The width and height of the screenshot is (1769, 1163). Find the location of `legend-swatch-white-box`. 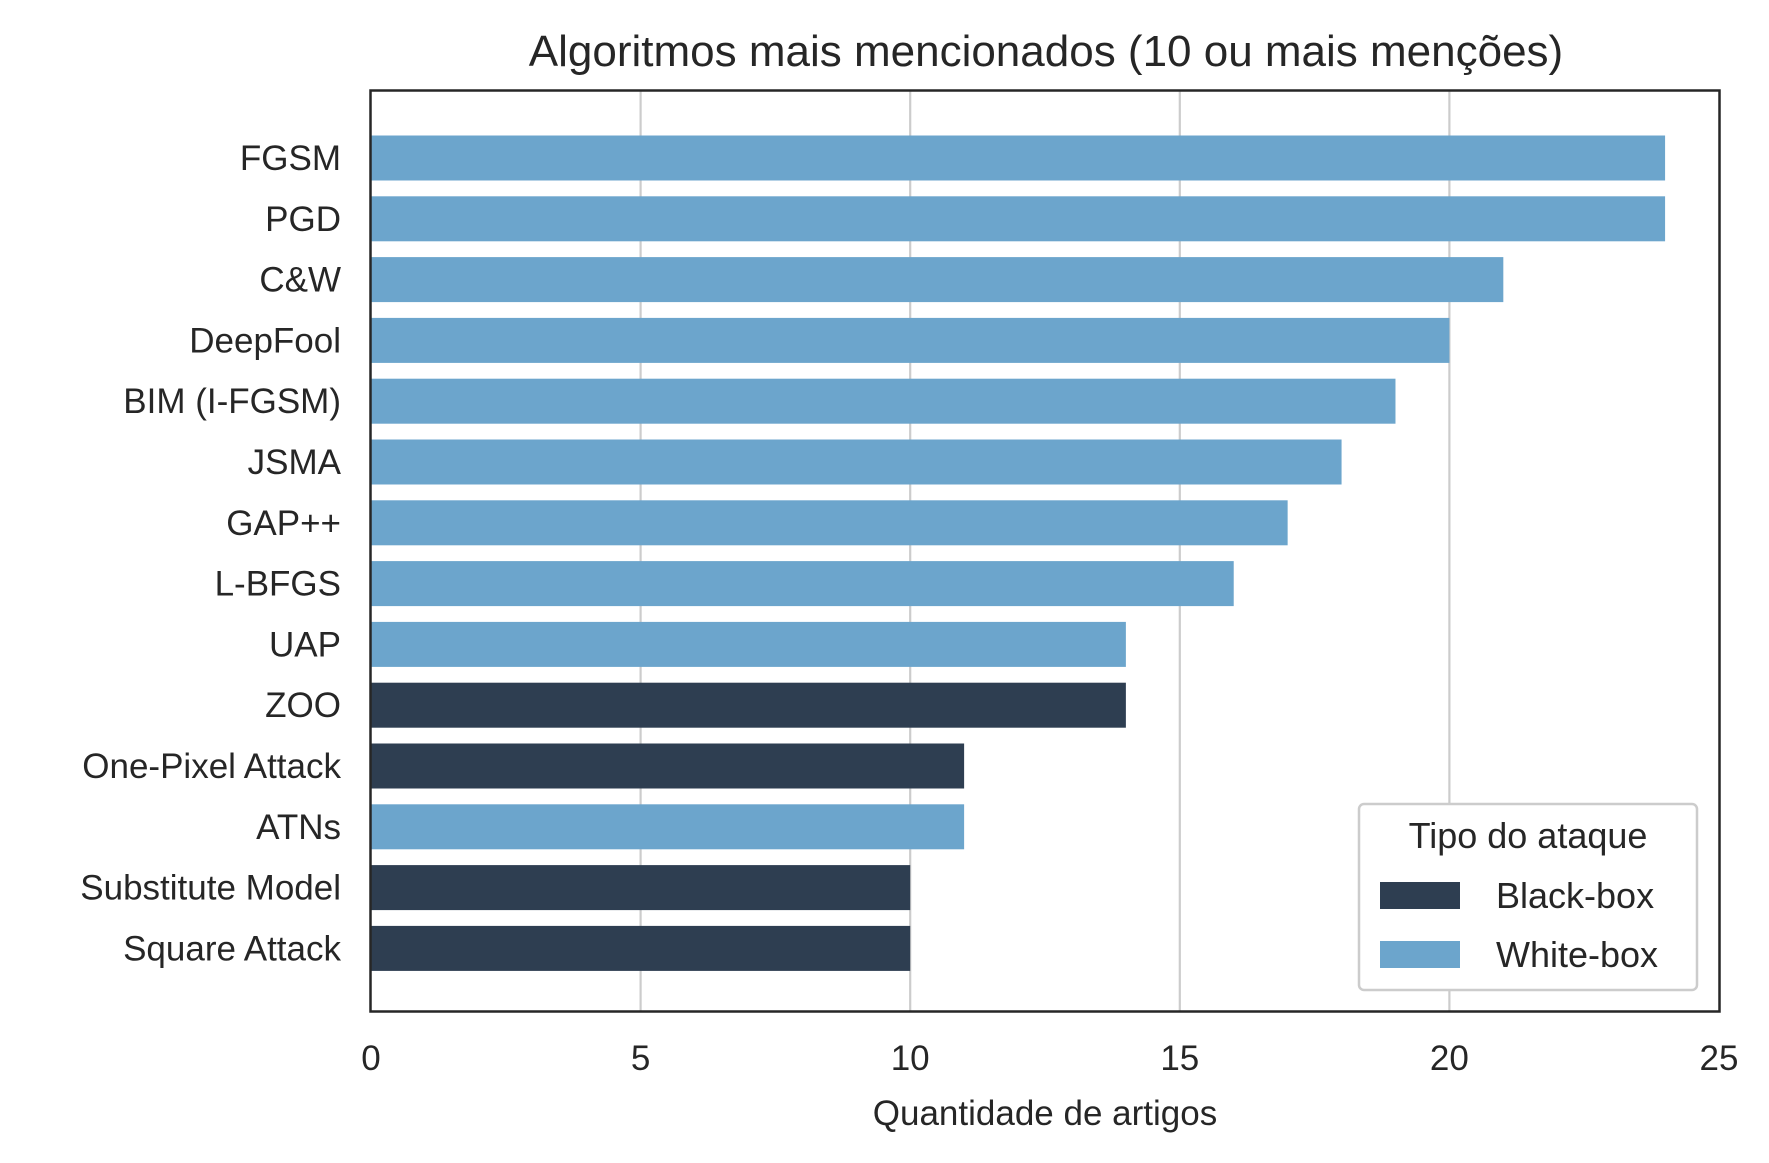

legend-swatch-white-box is located at coordinates (1420, 954).